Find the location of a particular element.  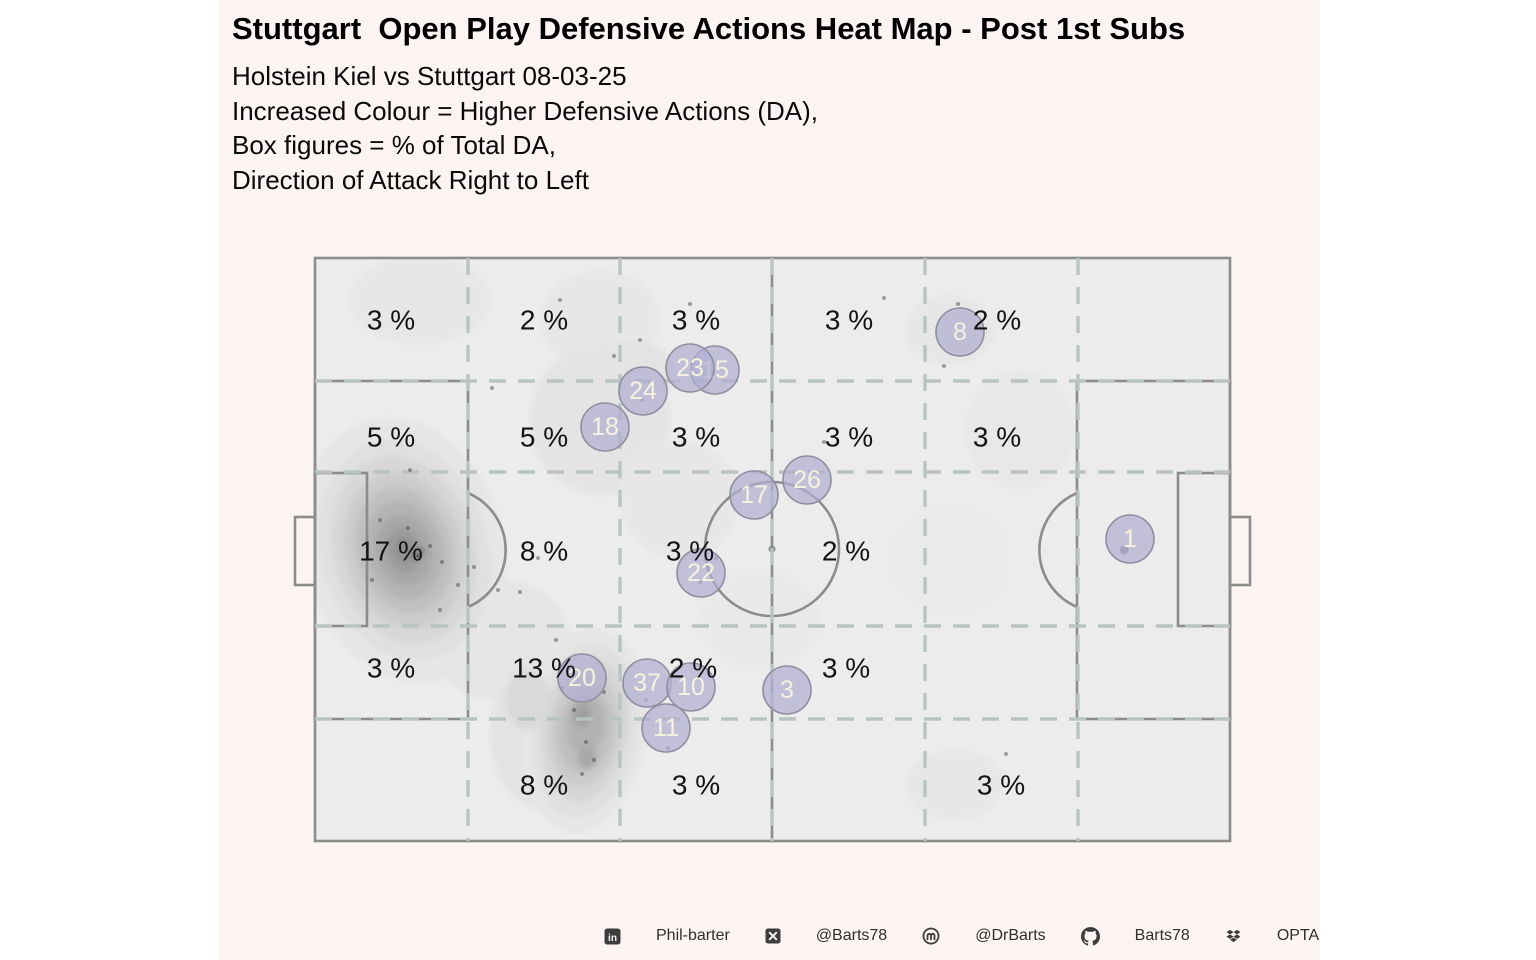

subtitle-line-direction: Direction of Attack Right to Left is located at coordinates (410, 179).